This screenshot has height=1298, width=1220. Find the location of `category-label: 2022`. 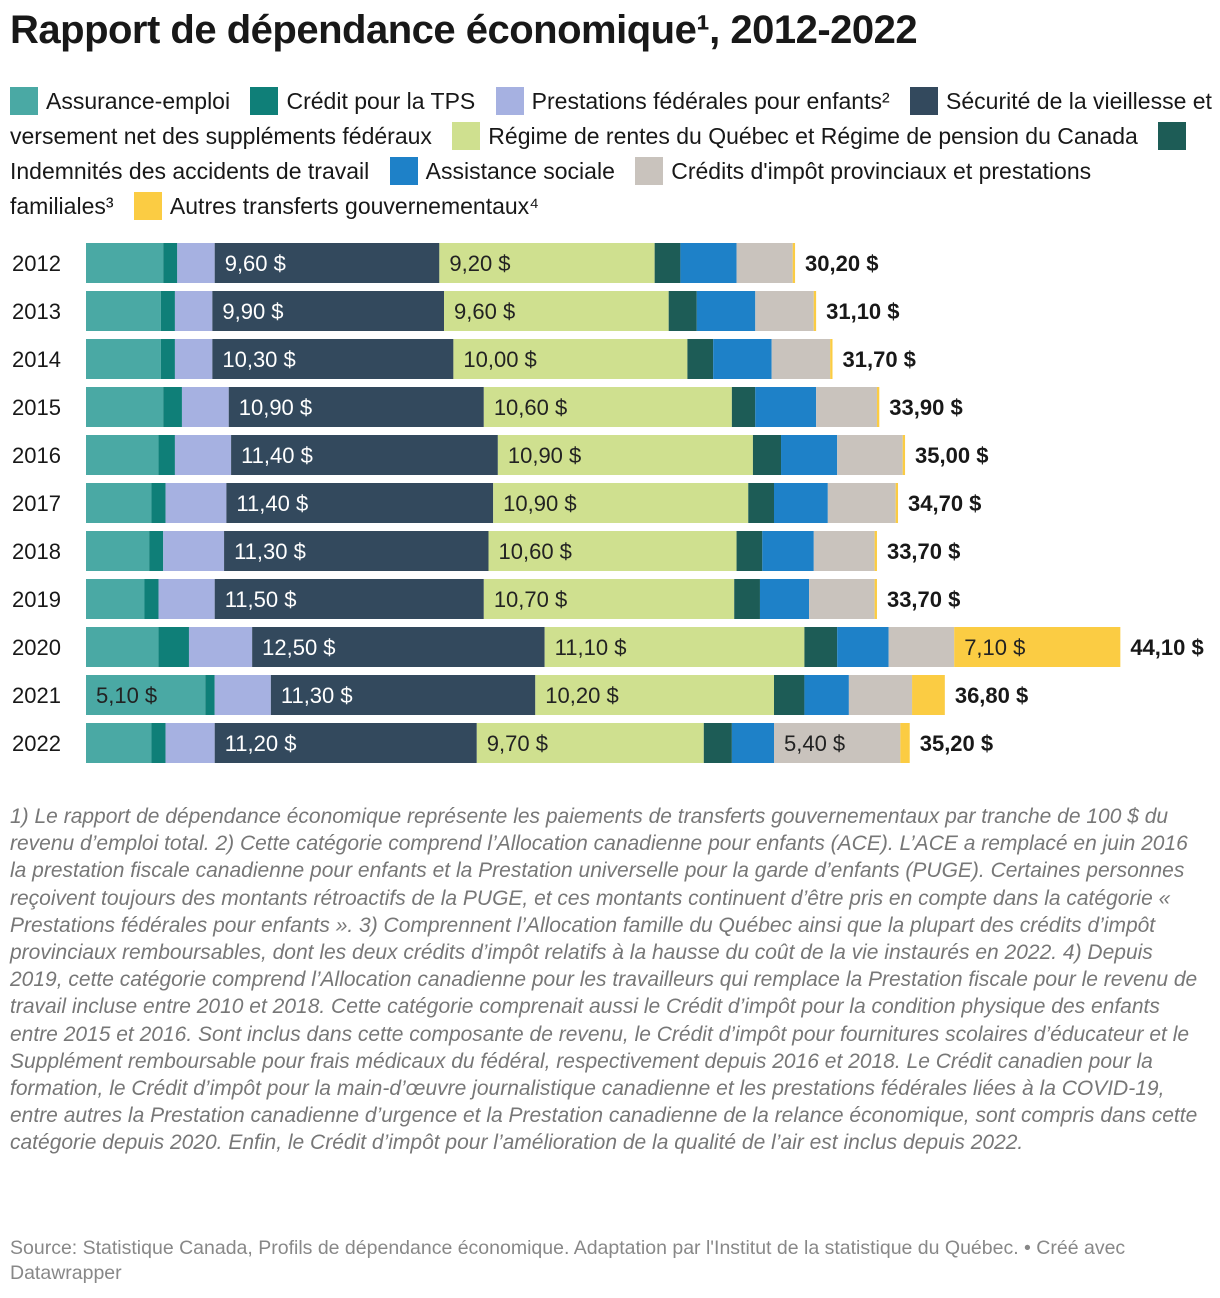

category-label: 2022 is located at coordinates (36, 743).